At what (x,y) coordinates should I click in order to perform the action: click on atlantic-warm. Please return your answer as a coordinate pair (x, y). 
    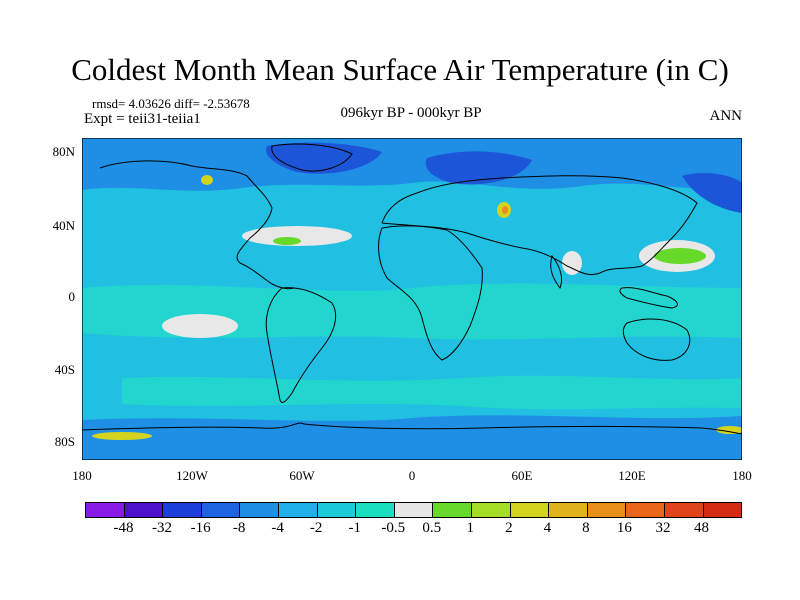
    Looking at the image, I should click on (287, 241).